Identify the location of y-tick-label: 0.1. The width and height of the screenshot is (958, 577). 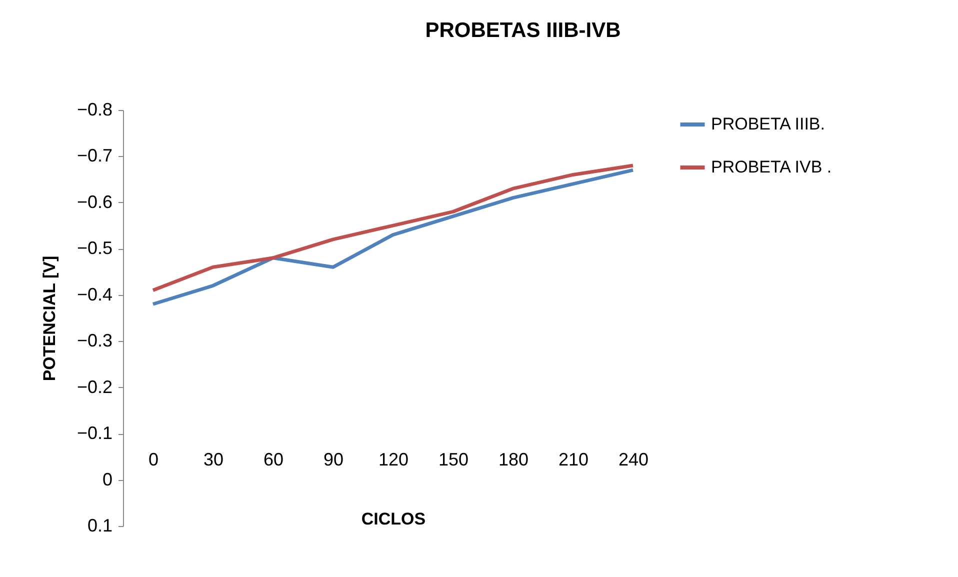
(99, 526).